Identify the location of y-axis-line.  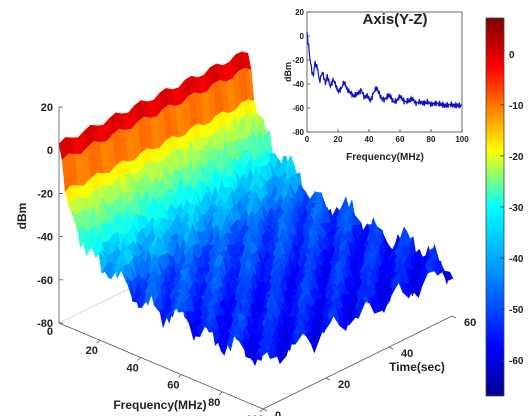
(357, 362).